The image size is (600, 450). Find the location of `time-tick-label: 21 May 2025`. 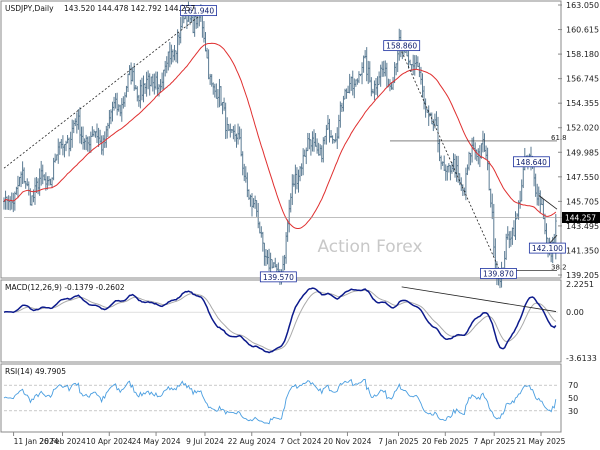

time-tick-label: 21 May 2025 is located at coordinates (541, 441).